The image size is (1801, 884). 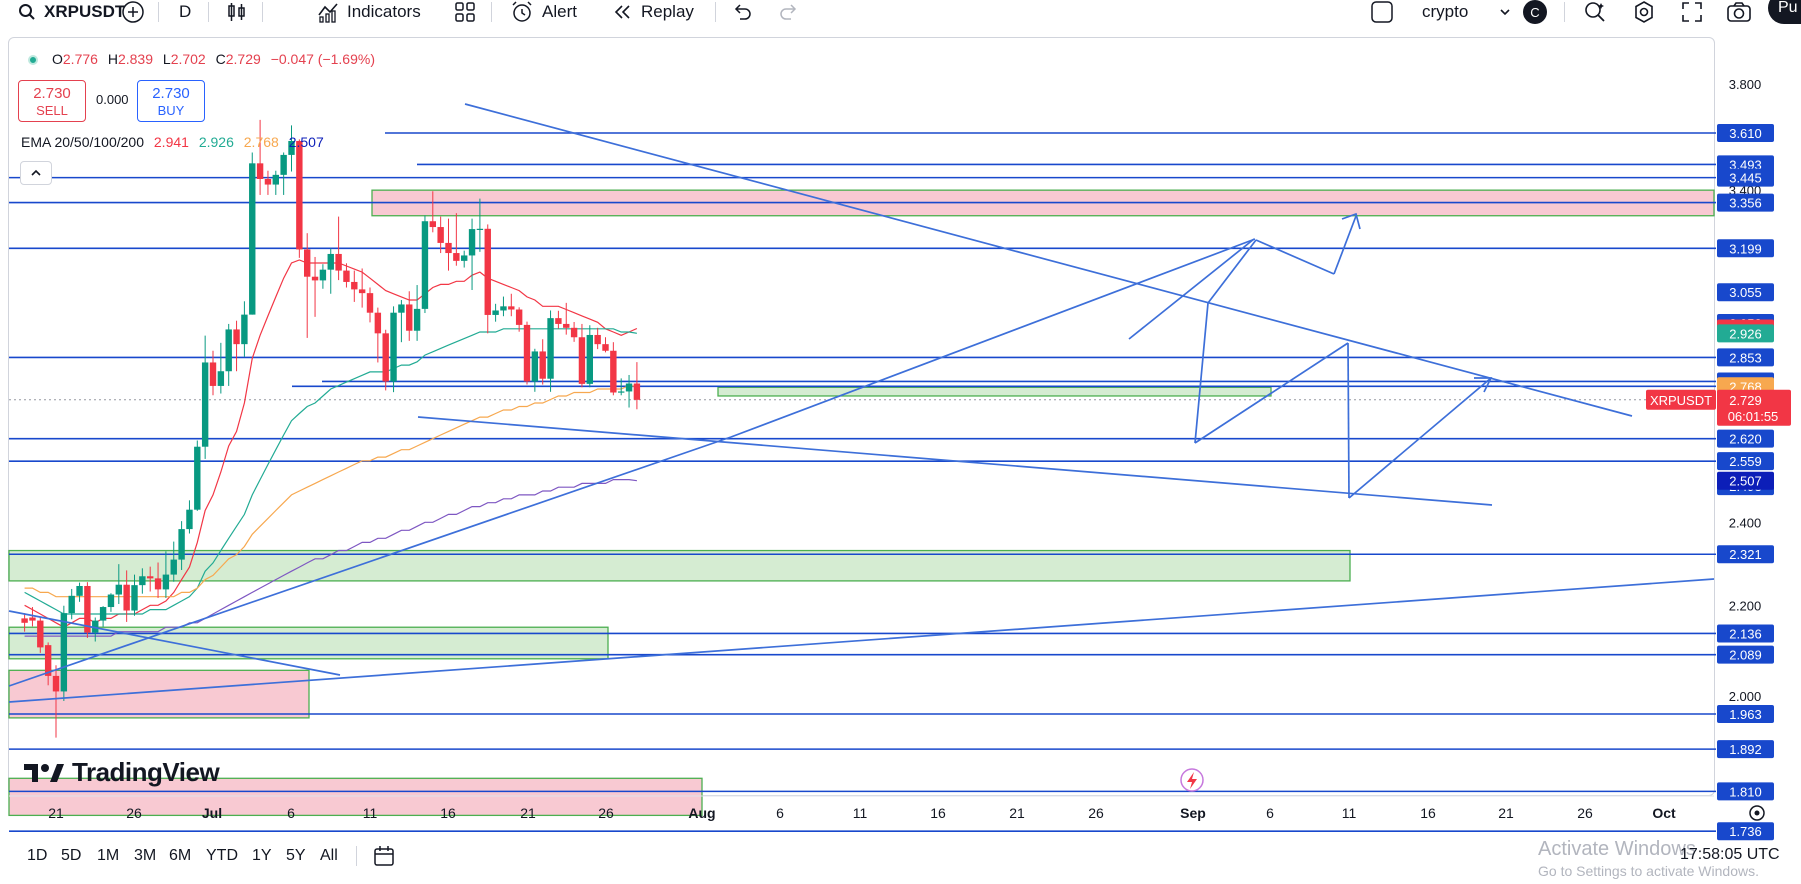 What do you see at coordinates (36, 173) in the screenshot?
I see `collapse-legend-button` at bounding box center [36, 173].